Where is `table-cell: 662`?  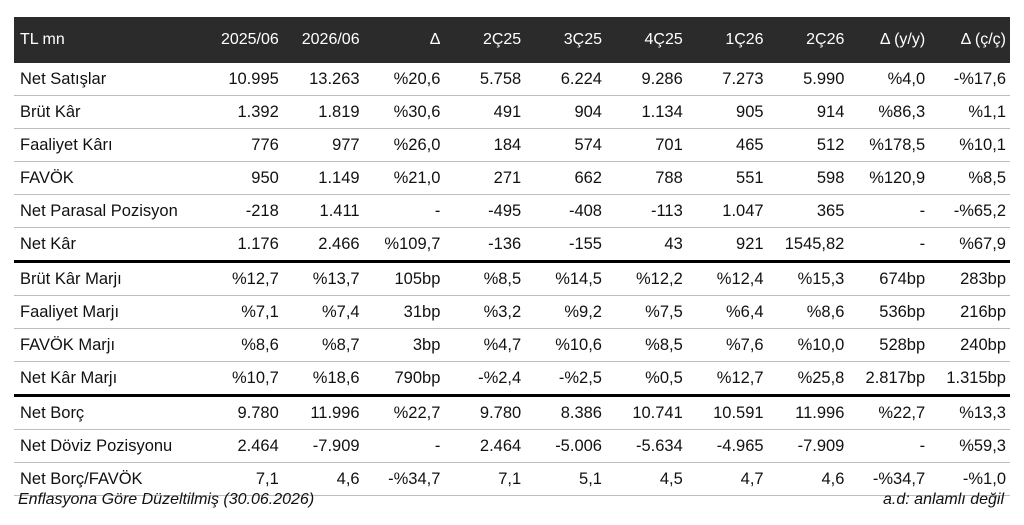
table-cell: 662 is located at coordinates (565, 178).